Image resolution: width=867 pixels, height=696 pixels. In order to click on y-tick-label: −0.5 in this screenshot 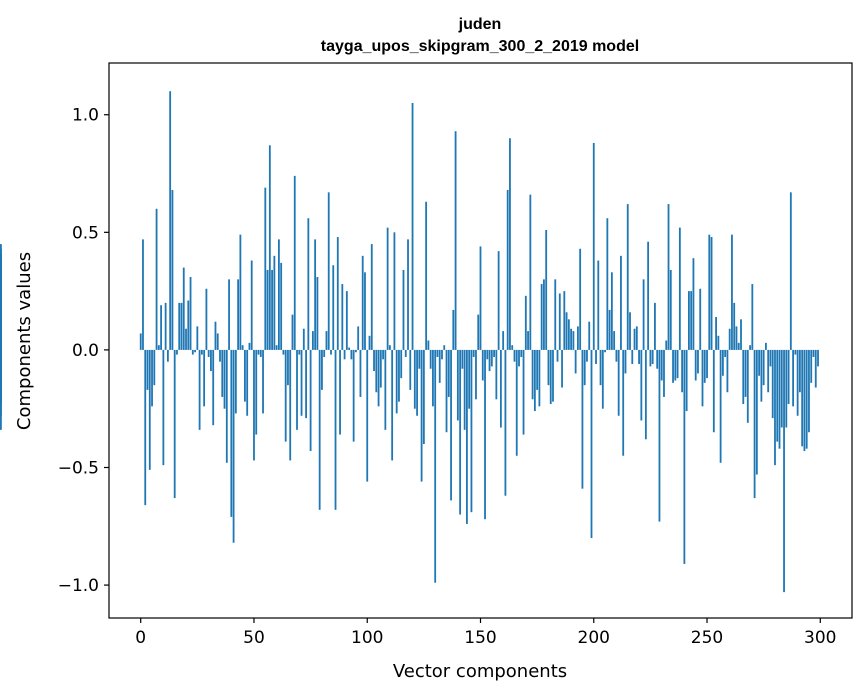, I will do `click(78, 468)`.